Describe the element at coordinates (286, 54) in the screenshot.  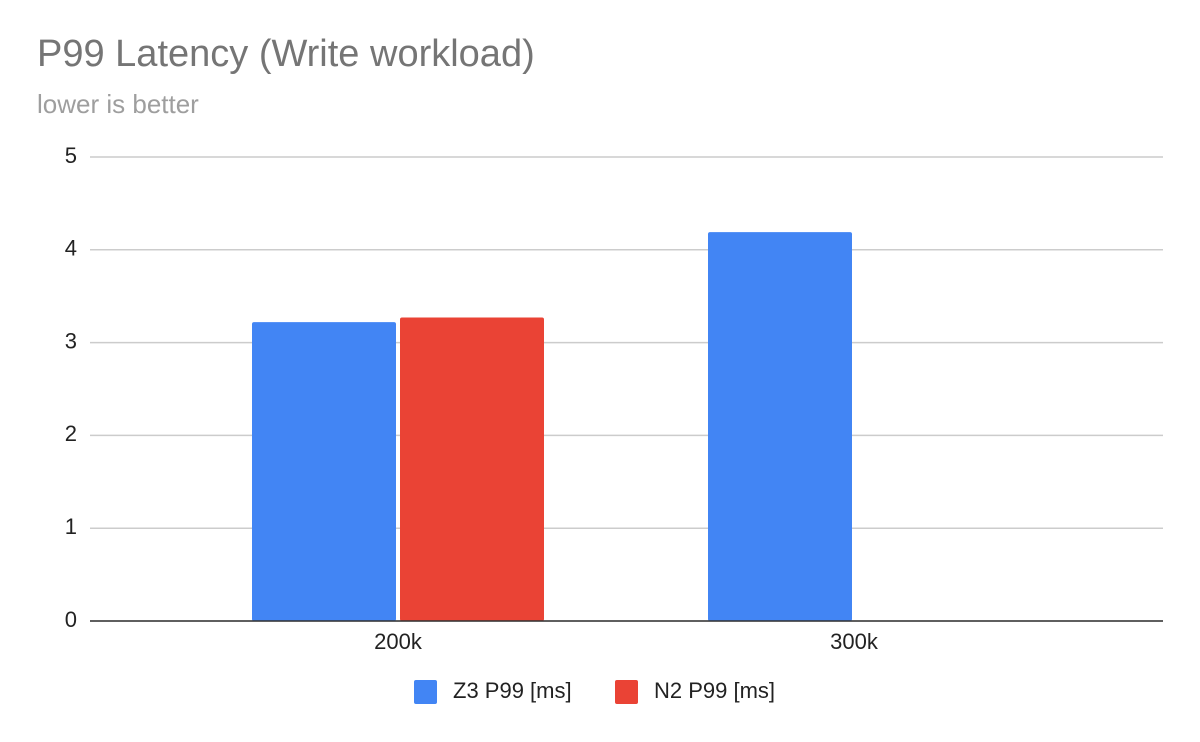
I see `chart-title: P99 Latency (Write workload)` at that location.